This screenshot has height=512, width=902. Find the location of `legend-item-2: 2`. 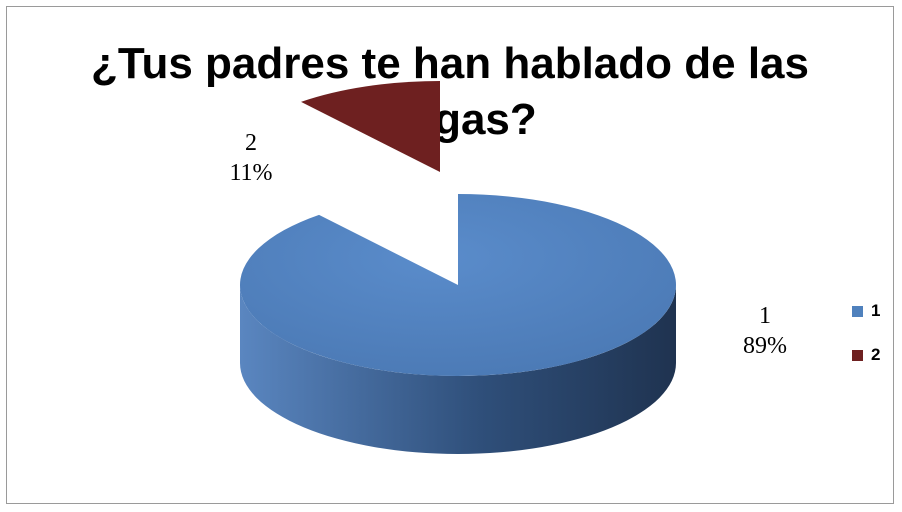

legend-item-2: 2 is located at coordinates (866, 355).